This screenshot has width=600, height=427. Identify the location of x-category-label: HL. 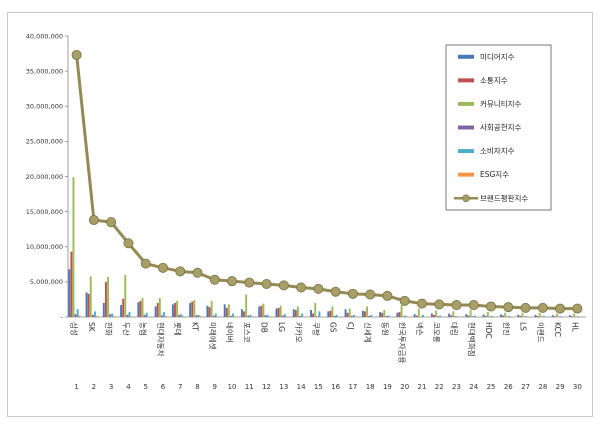
(574, 327).